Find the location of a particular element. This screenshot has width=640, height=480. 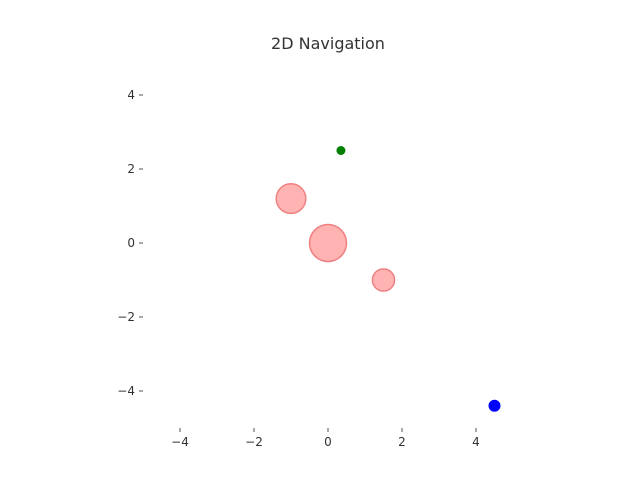

y-tick-label: 0 is located at coordinates (131, 243).